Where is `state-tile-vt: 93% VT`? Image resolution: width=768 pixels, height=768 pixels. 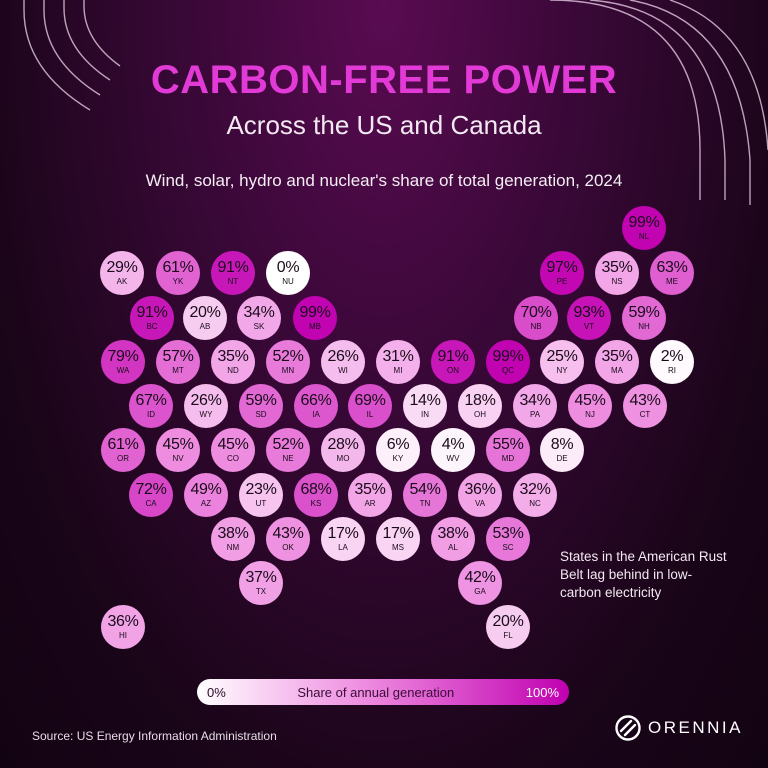
state-tile-vt: 93% VT is located at coordinates (589, 318).